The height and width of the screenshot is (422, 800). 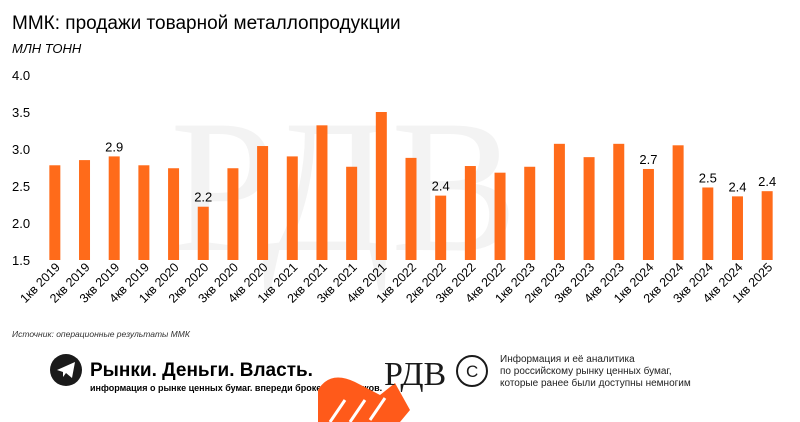 I want to click on data-labels: 2.9 2.2 2.4 2.7 2.5 2.4 2.4, so click(x=440, y=171).